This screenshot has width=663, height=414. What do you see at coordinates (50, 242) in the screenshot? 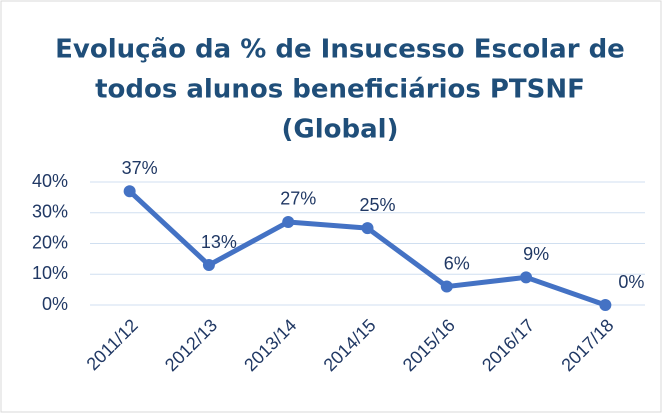
I see `y-tick-label: 20%` at bounding box center [50, 242].